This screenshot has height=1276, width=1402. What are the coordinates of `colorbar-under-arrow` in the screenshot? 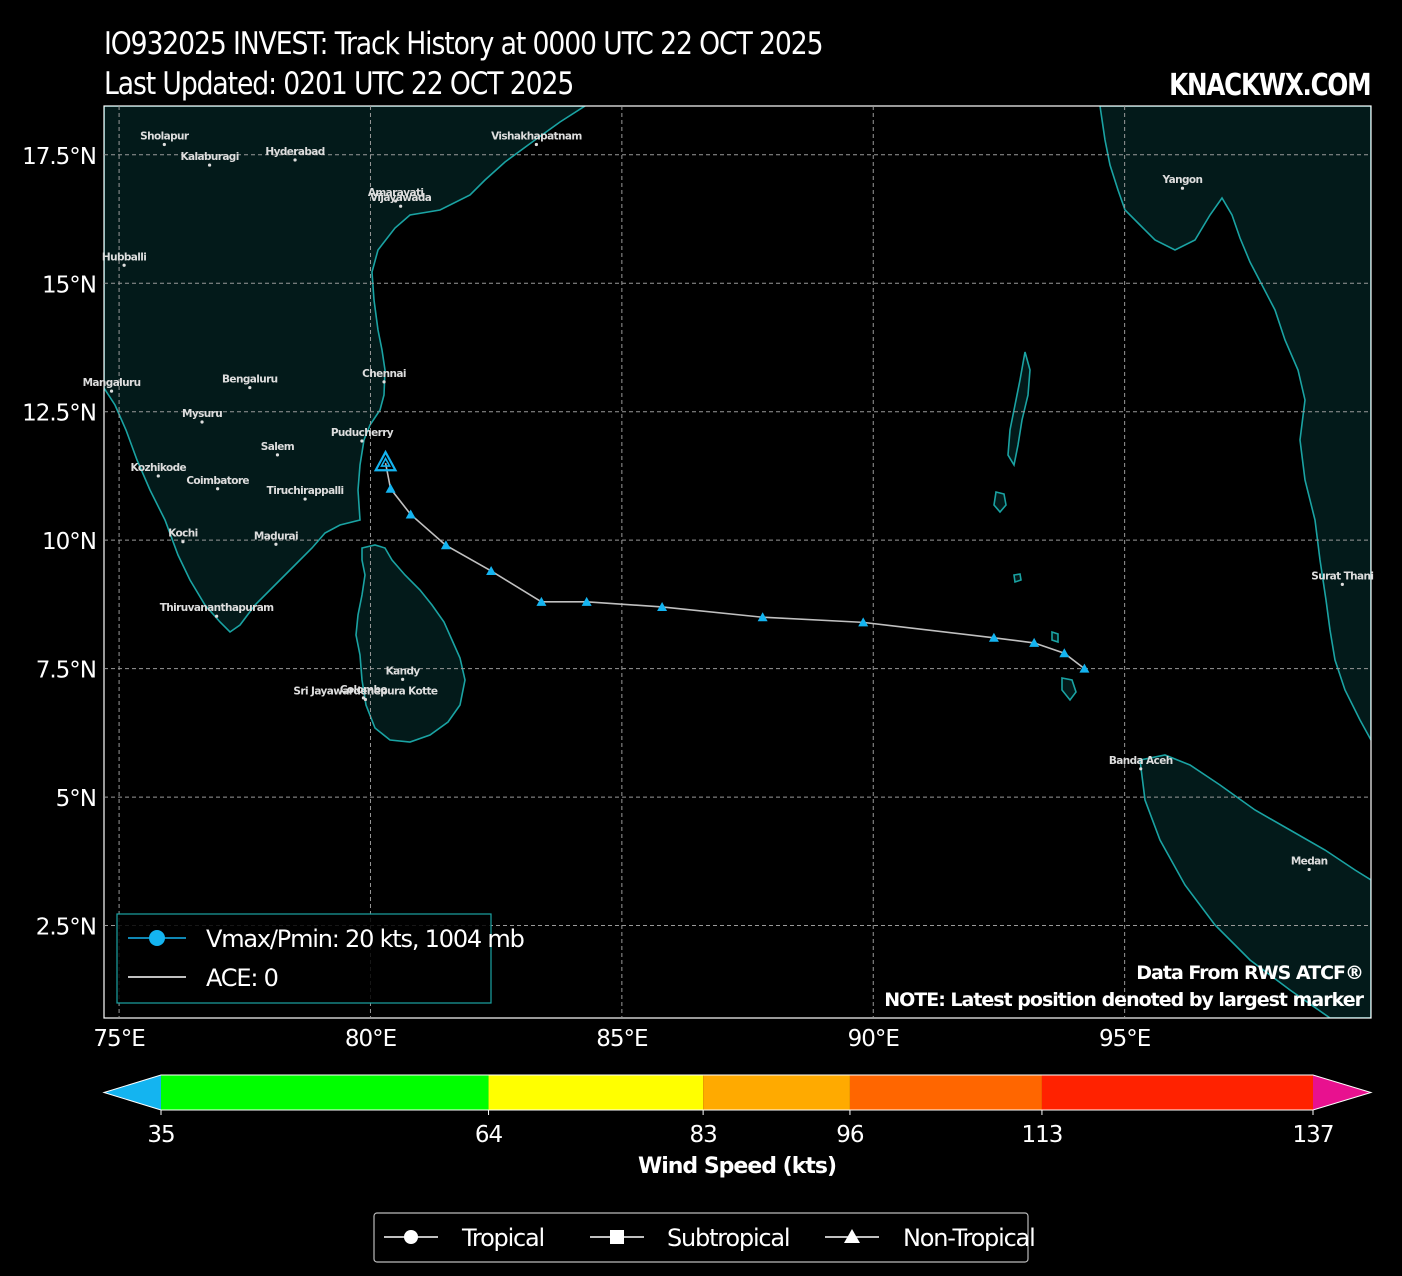 It's located at (132, 1092).